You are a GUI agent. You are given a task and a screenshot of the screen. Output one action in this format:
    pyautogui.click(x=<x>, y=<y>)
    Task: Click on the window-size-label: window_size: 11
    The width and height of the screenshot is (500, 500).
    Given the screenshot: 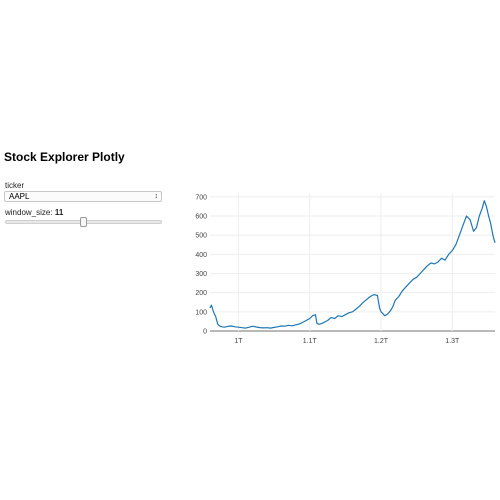 What is the action you would take?
    pyautogui.click(x=34, y=212)
    